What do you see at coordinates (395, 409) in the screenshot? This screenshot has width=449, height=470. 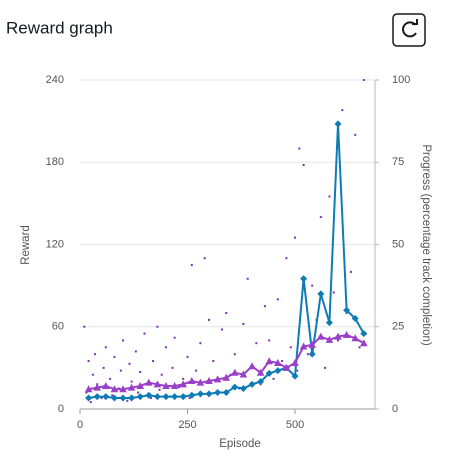 I see `y2-tick-label: 0` at bounding box center [395, 409].